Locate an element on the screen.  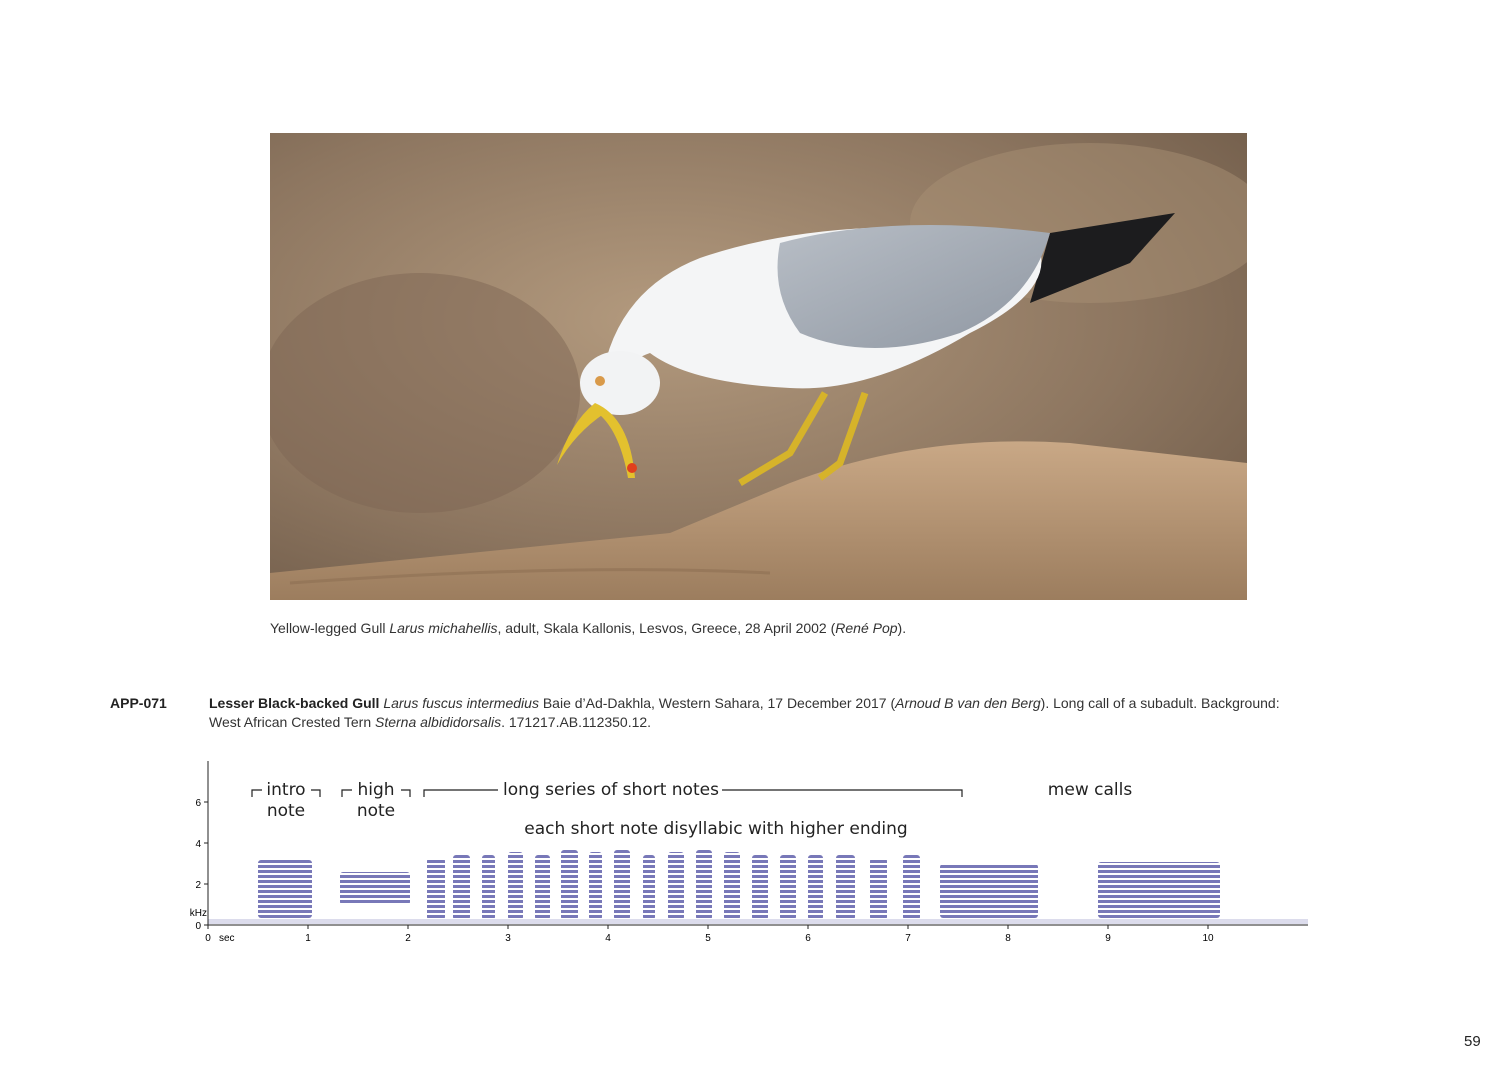
y-tick-label: 0 is located at coordinates (198, 926).